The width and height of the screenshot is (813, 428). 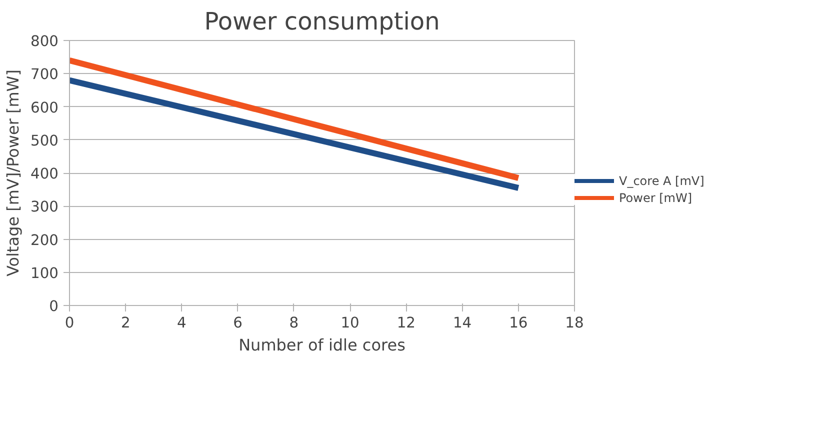 I want to click on x-tick-label: 12, so click(x=406, y=323).